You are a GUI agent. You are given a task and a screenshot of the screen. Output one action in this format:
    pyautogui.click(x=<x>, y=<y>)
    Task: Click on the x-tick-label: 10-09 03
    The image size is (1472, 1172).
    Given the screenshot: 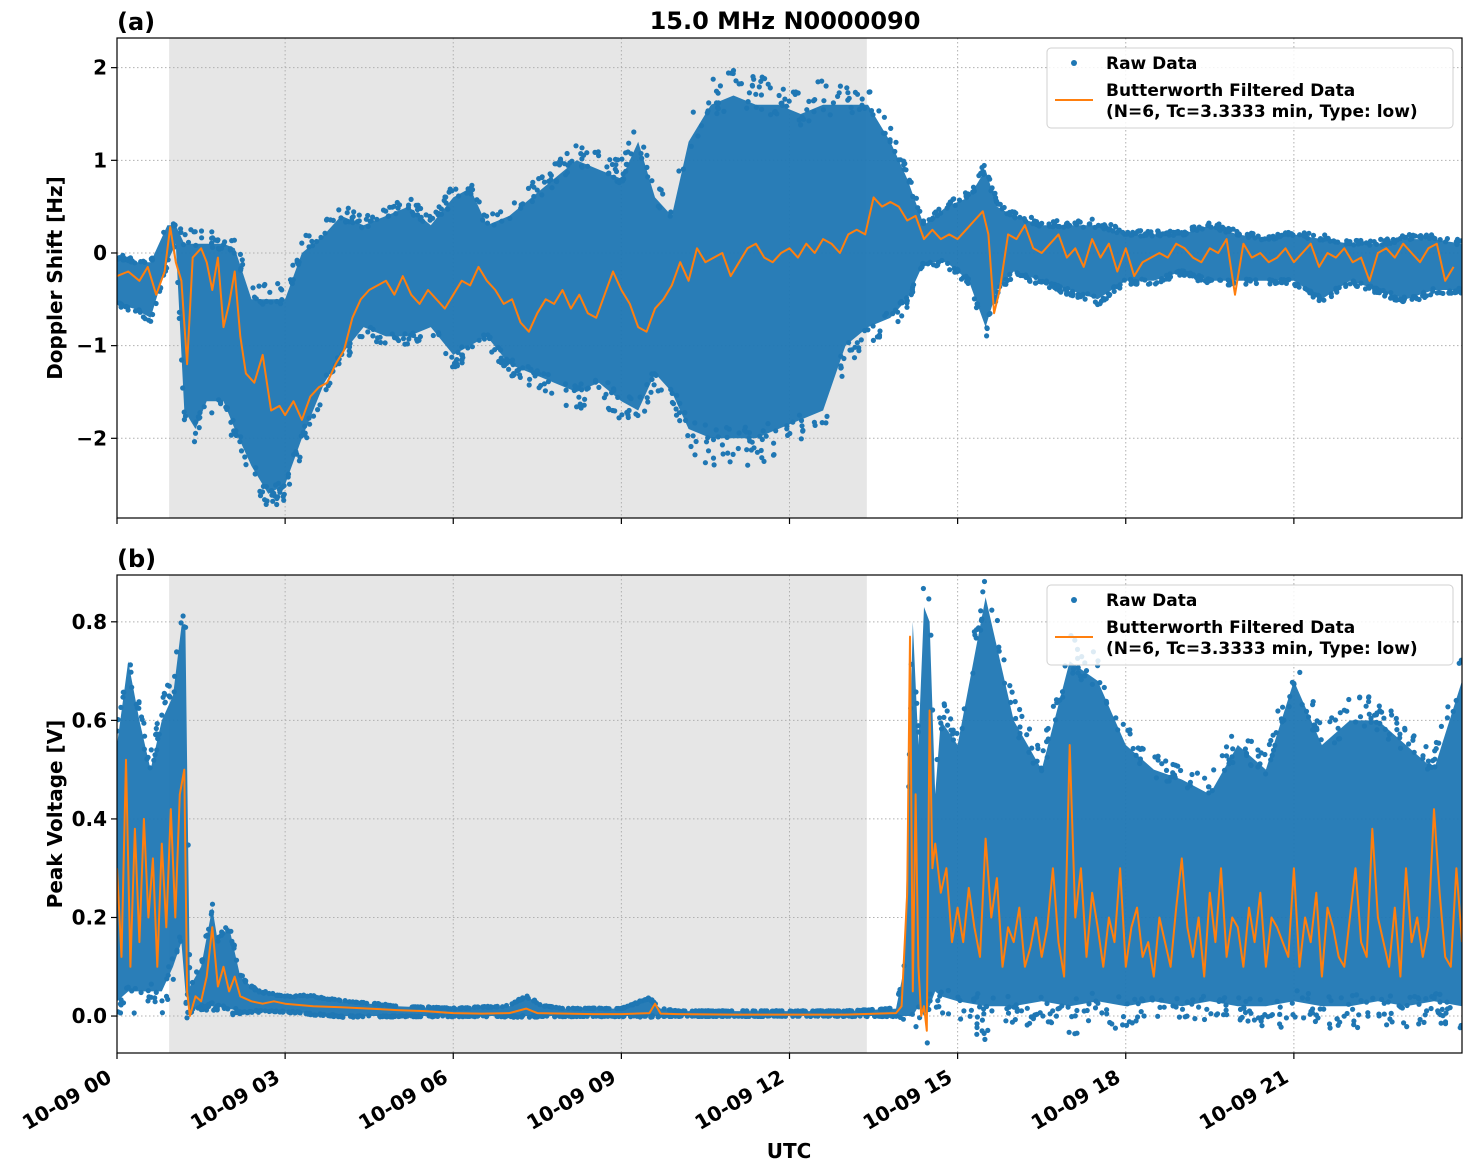 What is the action you would take?
    pyautogui.click(x=235, y=1100)
    